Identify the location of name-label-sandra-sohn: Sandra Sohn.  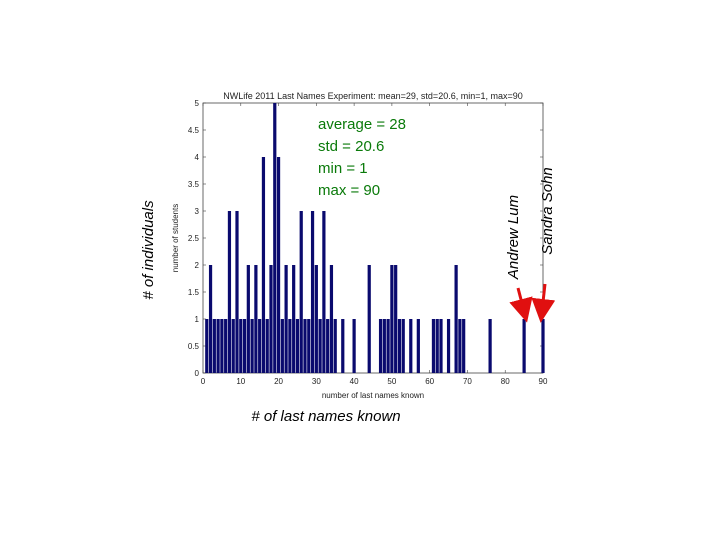
(547, 211).